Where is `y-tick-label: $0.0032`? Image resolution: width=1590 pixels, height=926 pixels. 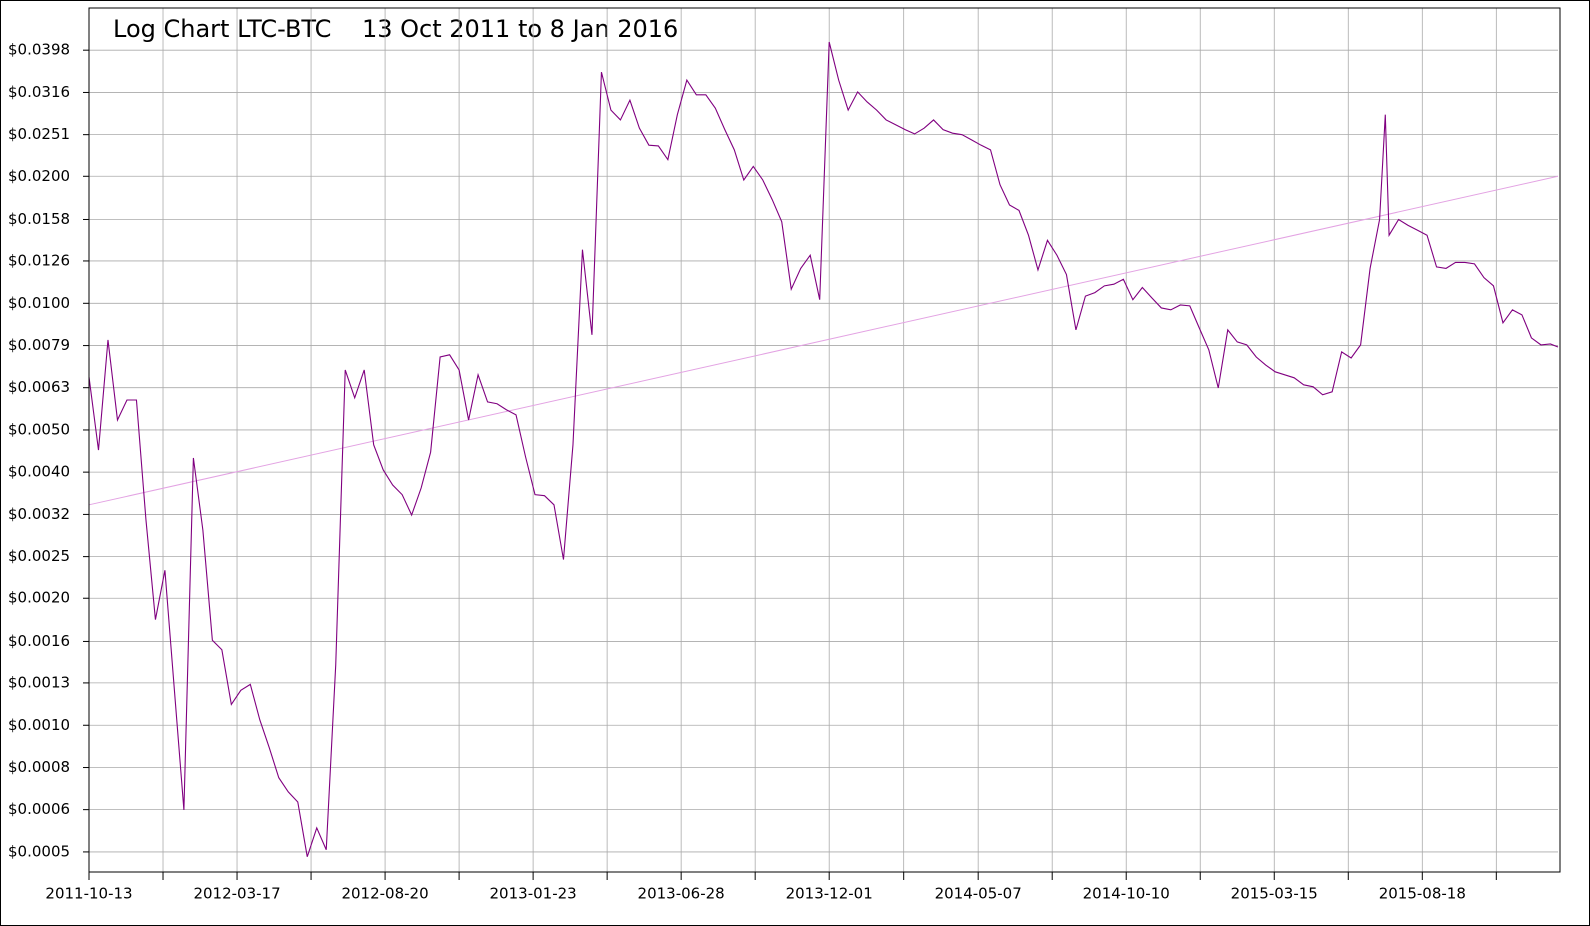
y-tick-label: $0.0032 is located at coordinates (39, 514).